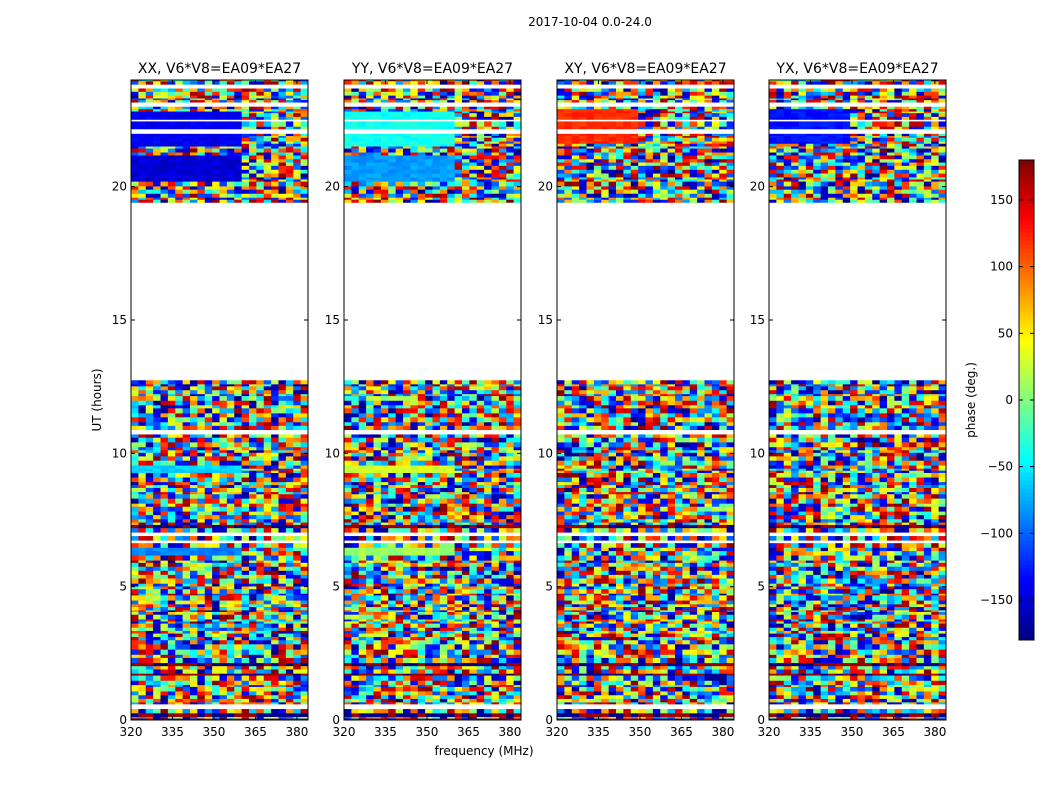 The height and width of the screenshot is (800, 1050). I want to click on colorbar-tick-label: −100, so click(996, 533).